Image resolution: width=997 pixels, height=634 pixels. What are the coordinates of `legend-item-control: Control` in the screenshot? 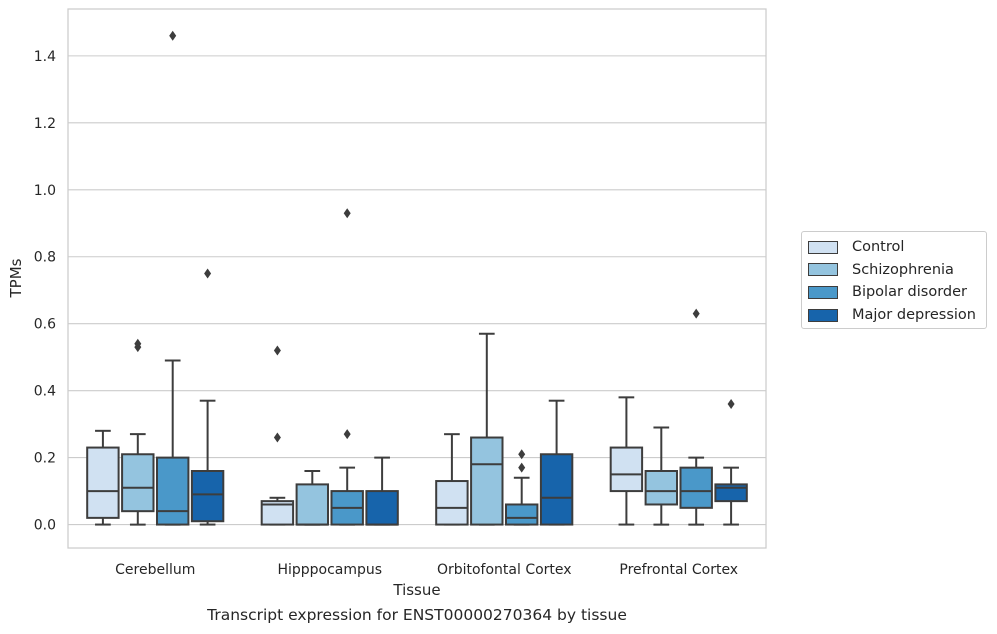 It's located at (894, 247).